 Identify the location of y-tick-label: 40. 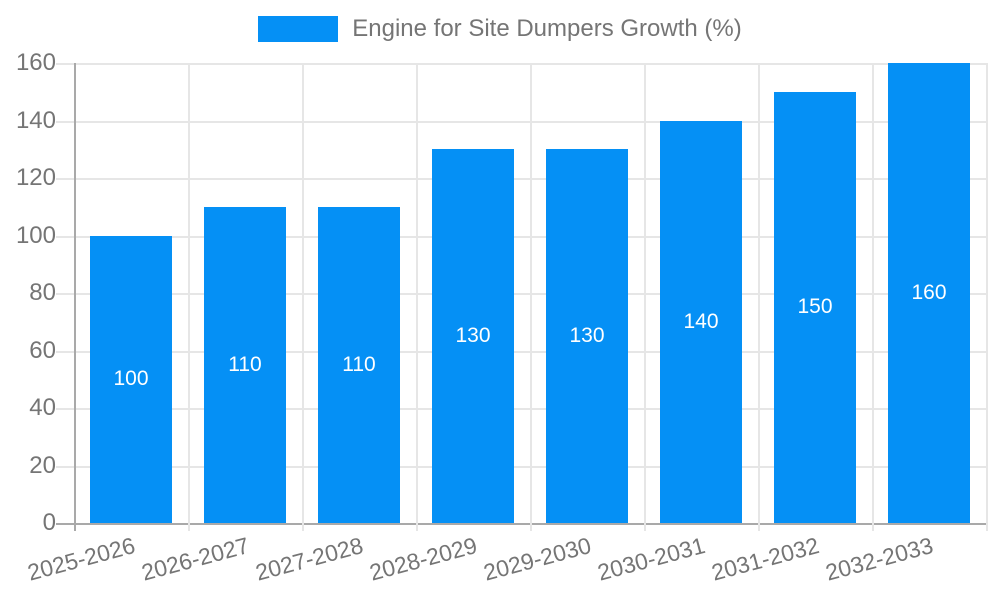
(42, 407).